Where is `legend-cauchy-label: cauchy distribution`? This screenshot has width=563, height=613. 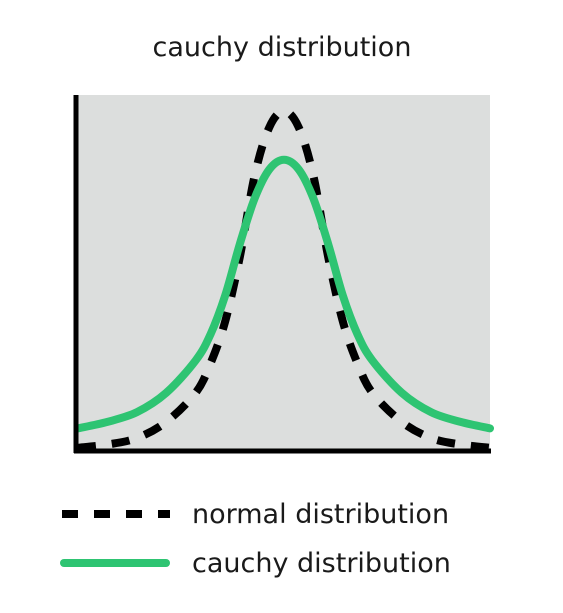
legend-cauchy-label: cauchy distribution is located at coordinates (321, 563).